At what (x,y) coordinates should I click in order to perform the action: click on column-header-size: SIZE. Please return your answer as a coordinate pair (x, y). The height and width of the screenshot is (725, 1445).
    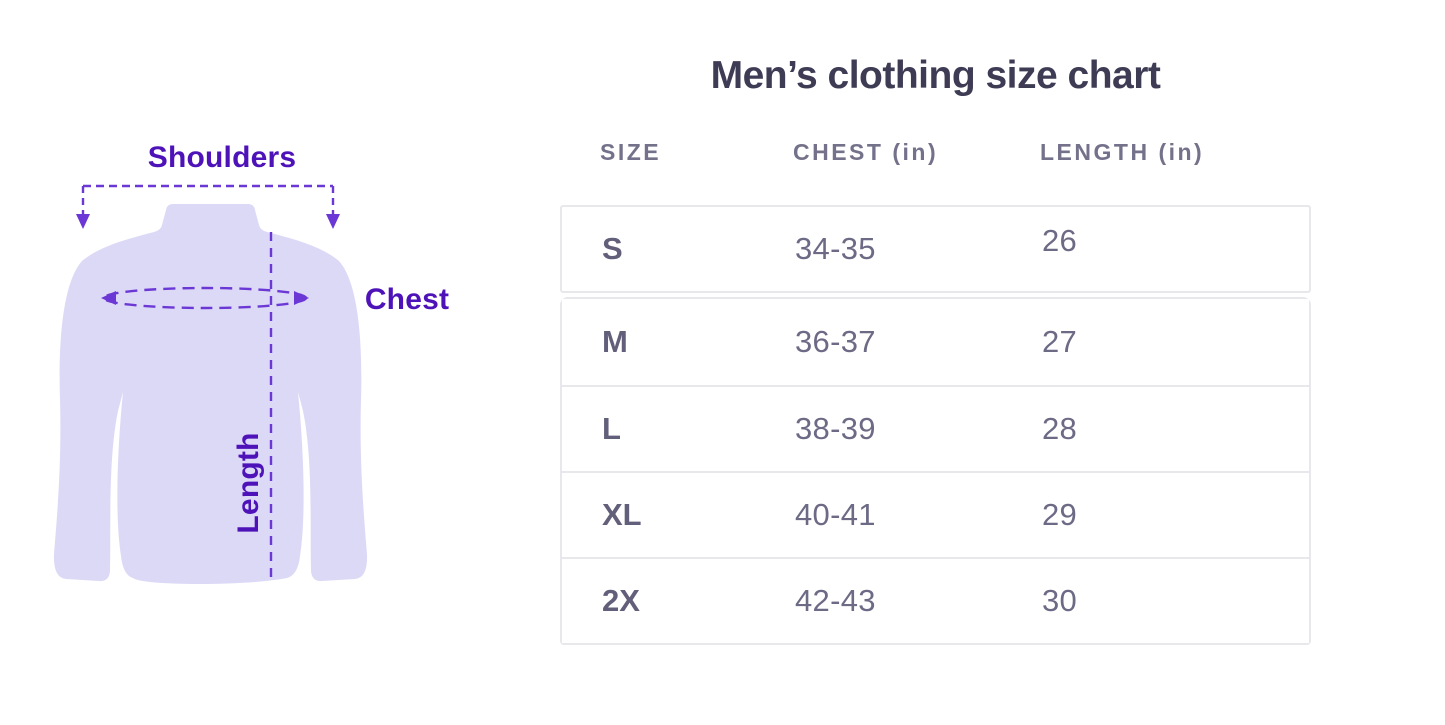
    Looking at the image, I should click on (631, 152).